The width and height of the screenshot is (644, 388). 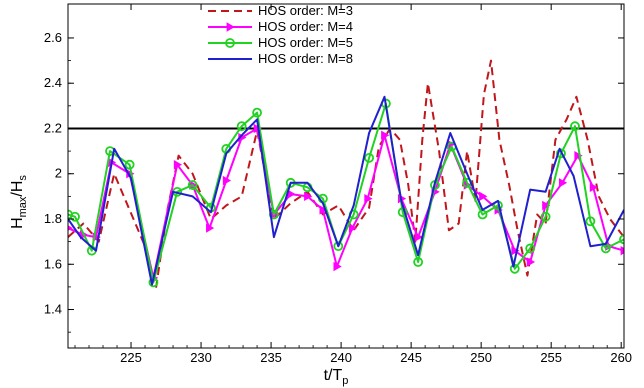 I want to click on y-tick-label: 2.6, so click(x=53, y=37).